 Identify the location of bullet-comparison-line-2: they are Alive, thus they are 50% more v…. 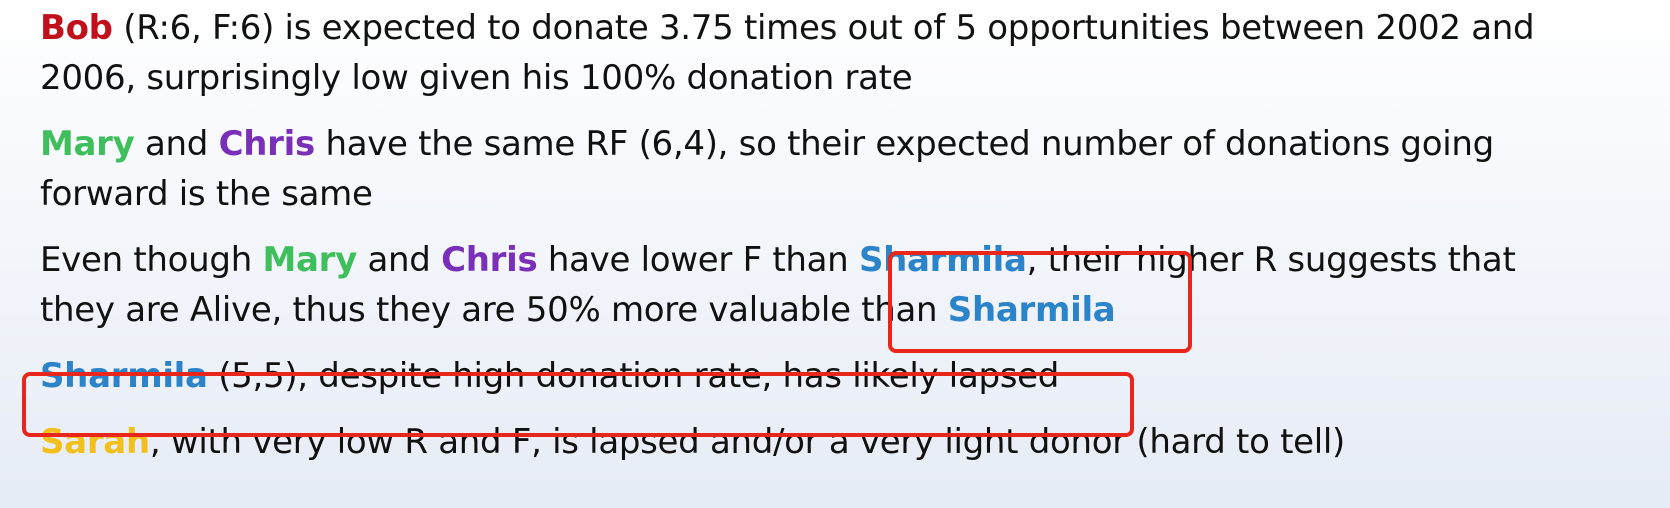
(845, 310).